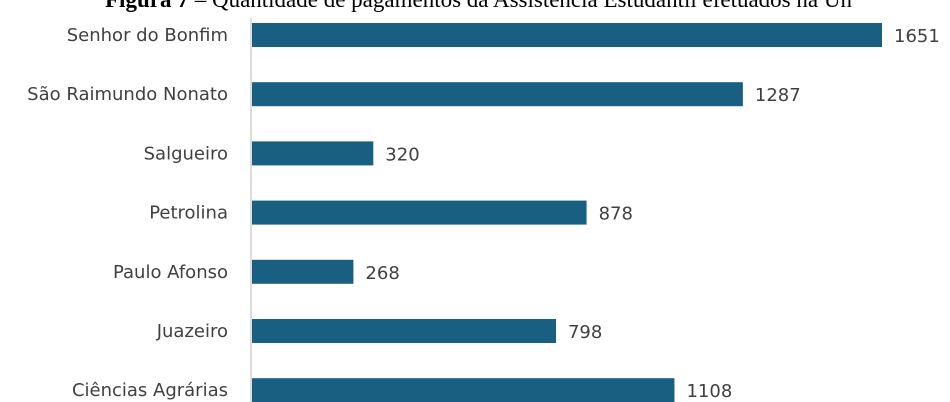 This screenshot has width=950, height=402. I want to click on category-label: Senhor do Bonfim, so click(147, 35).